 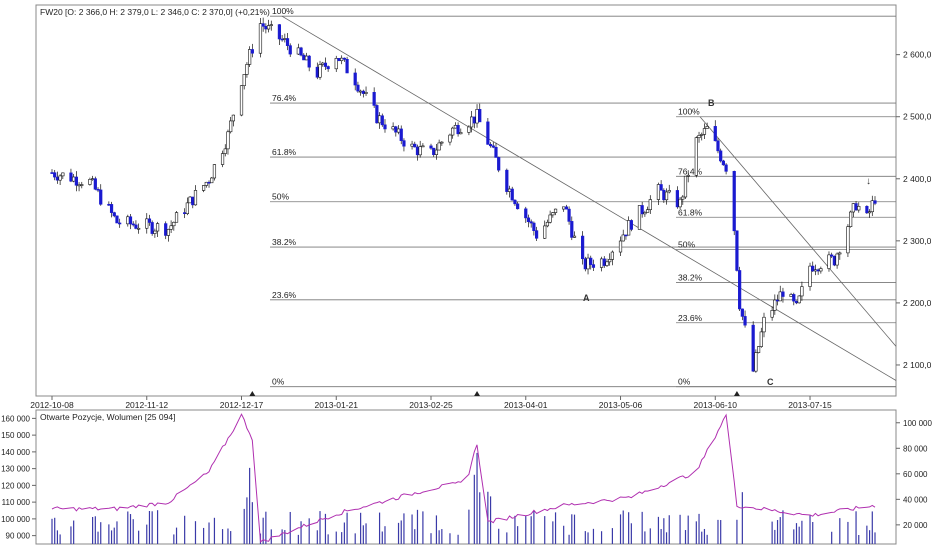 I want to click on wave-label-c: C, so click(x=770, y=382).